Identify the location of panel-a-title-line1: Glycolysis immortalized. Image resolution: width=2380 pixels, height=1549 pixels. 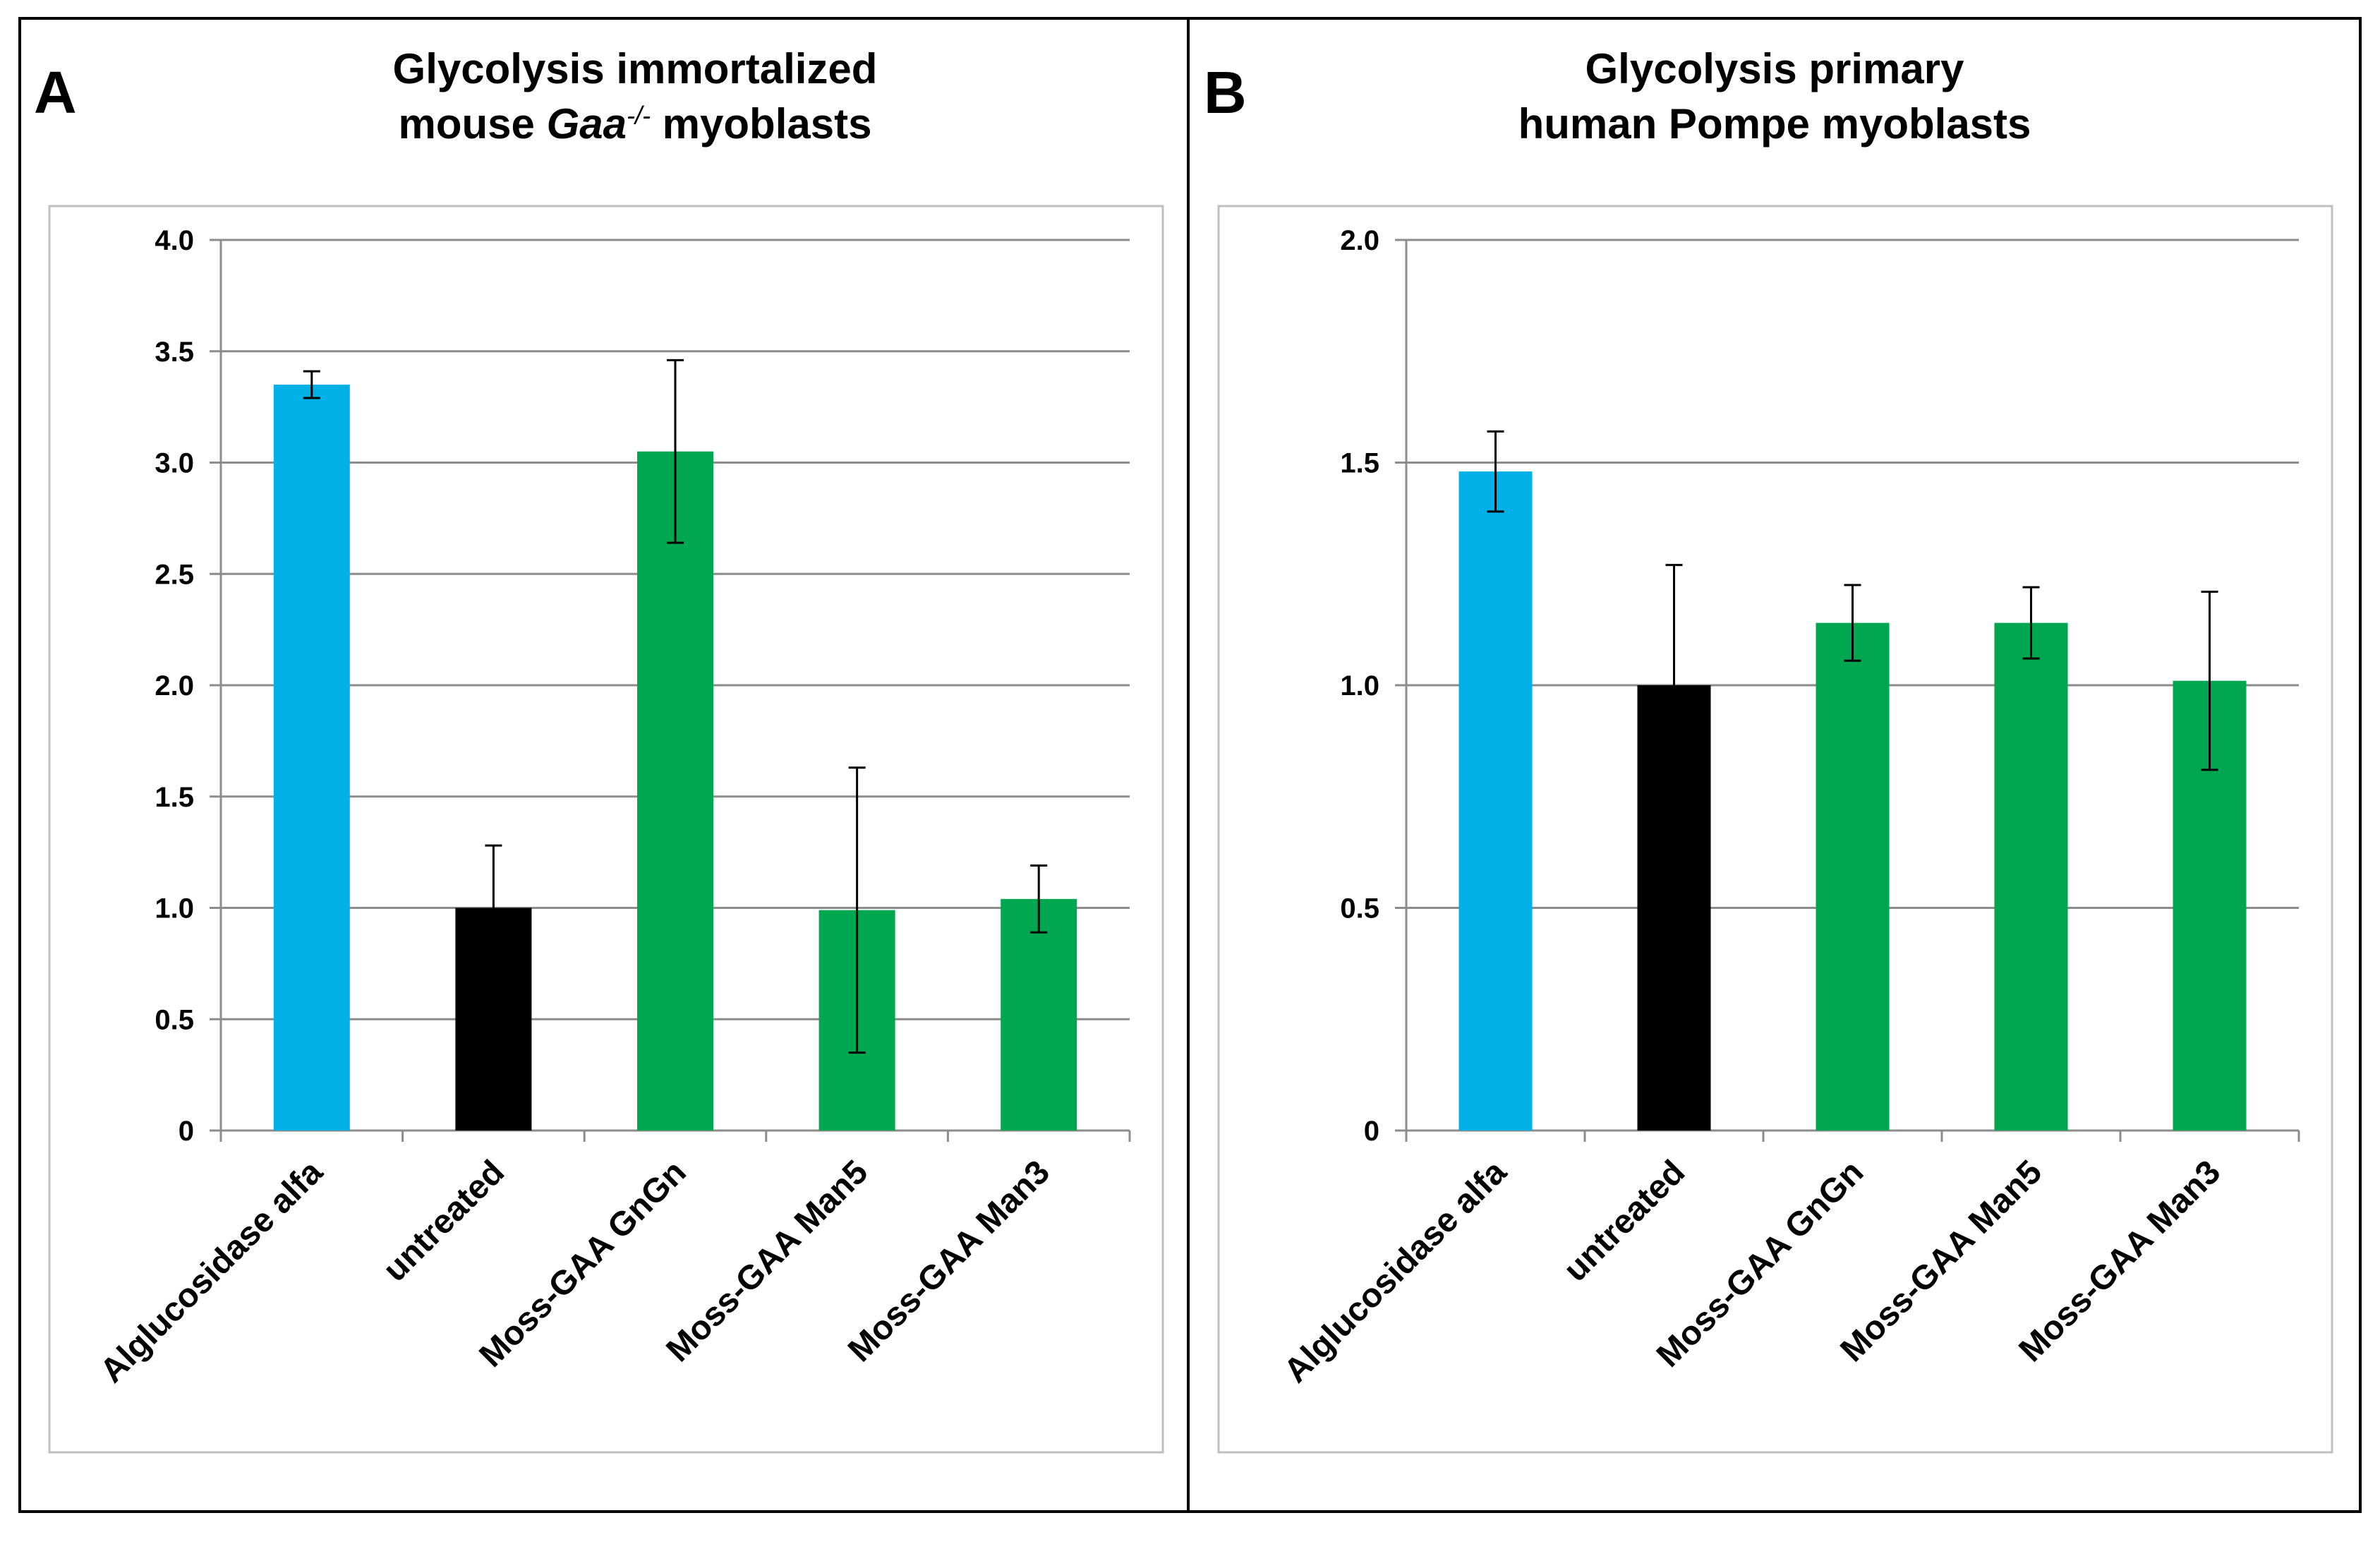
(636, 68).